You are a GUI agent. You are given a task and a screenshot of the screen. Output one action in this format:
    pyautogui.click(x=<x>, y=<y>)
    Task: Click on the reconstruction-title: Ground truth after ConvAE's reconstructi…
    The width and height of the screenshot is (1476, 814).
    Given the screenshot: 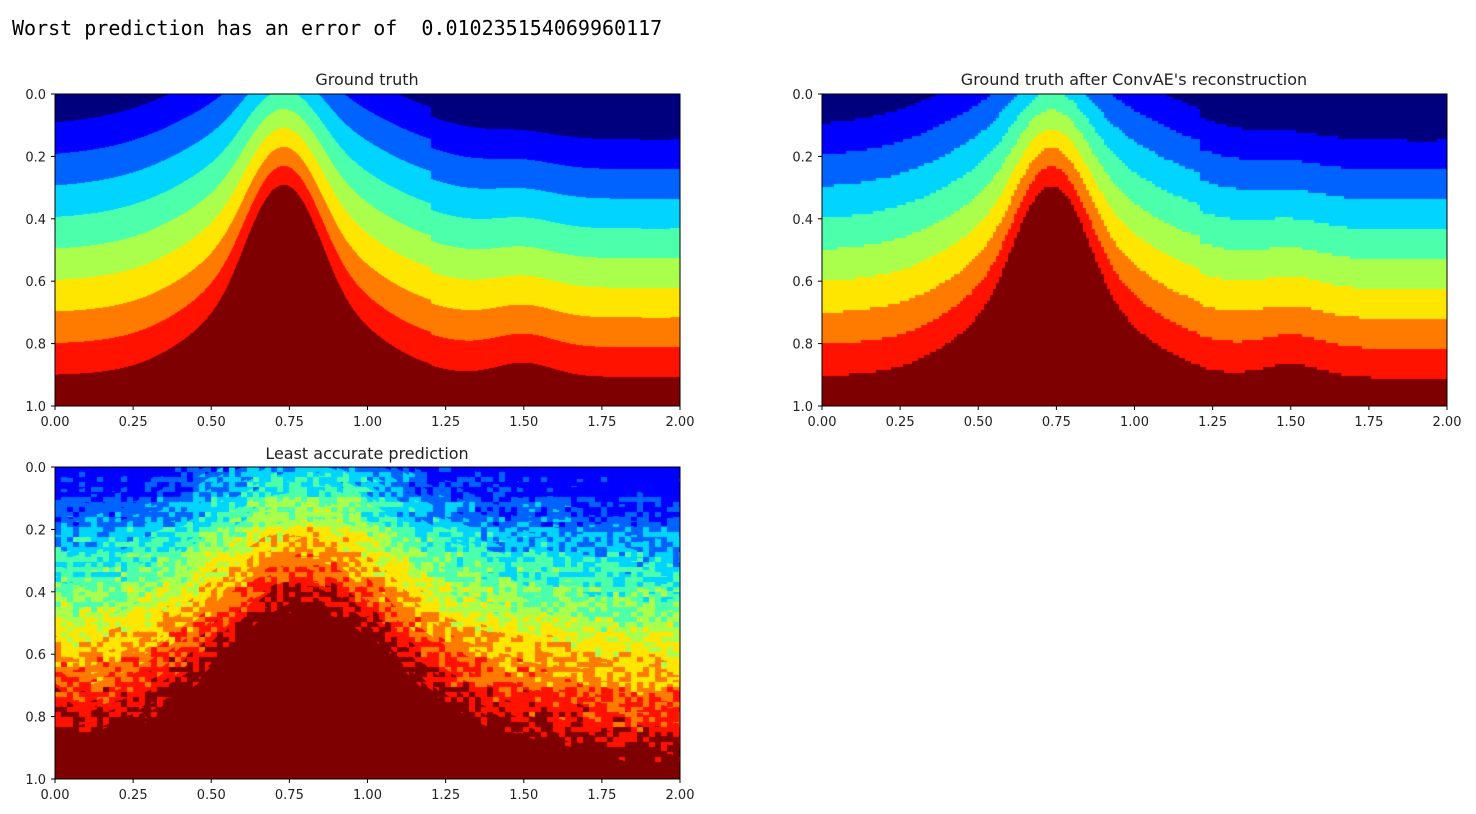 What is the action you would take?
    pyautogui.click(x=1134, y=79)
    